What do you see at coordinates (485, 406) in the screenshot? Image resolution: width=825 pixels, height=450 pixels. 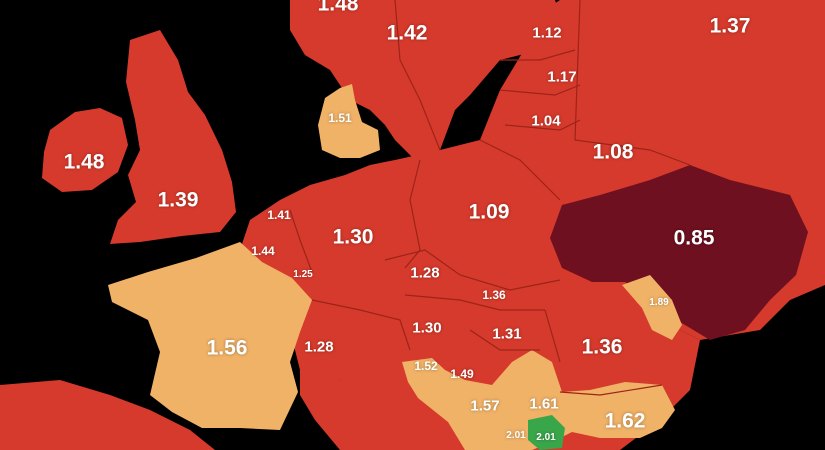 I see `label-bosnia: 1.57` at bounding box center [485, 406].